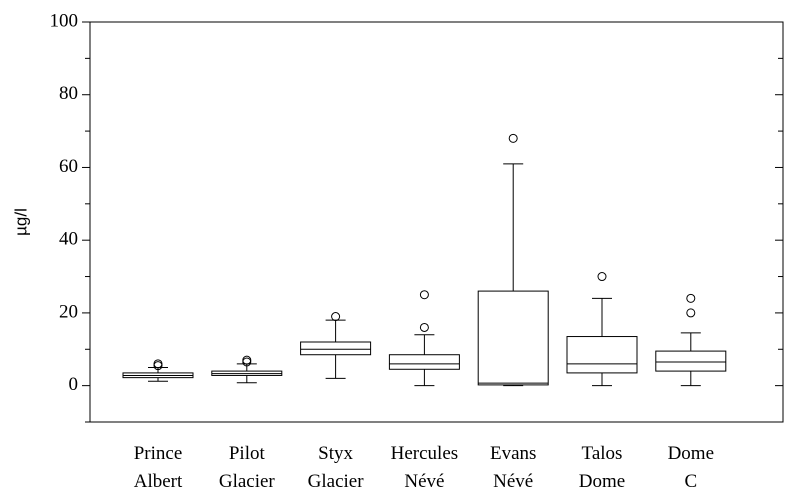  I want to click on y-tick-label: 80, so click(68, 93).